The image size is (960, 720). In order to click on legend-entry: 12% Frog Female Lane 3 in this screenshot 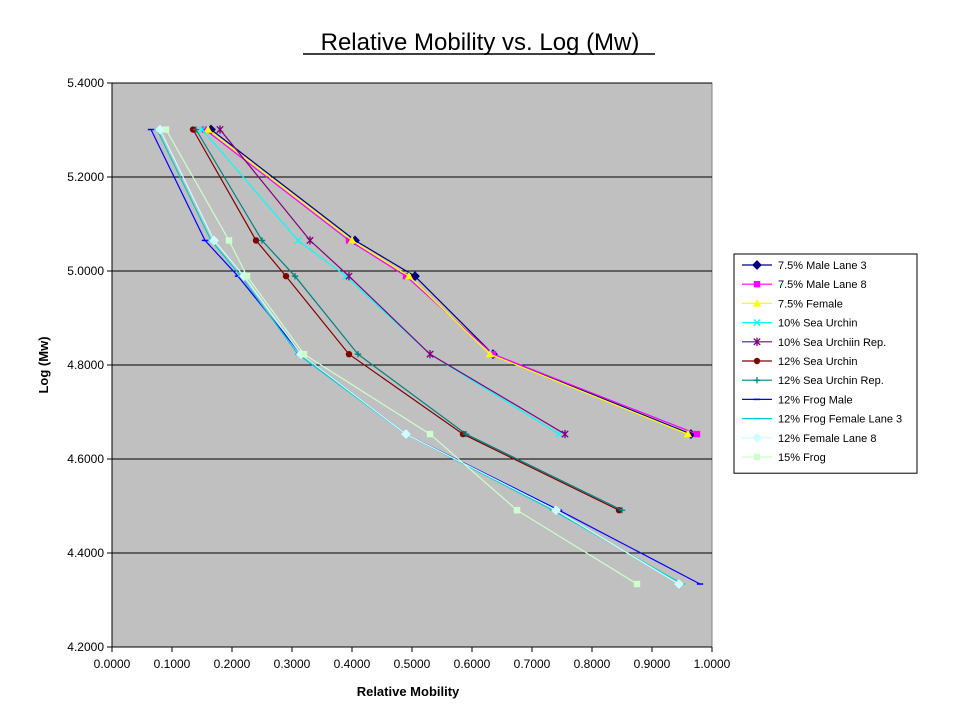, I will do `click(822, 420)`.